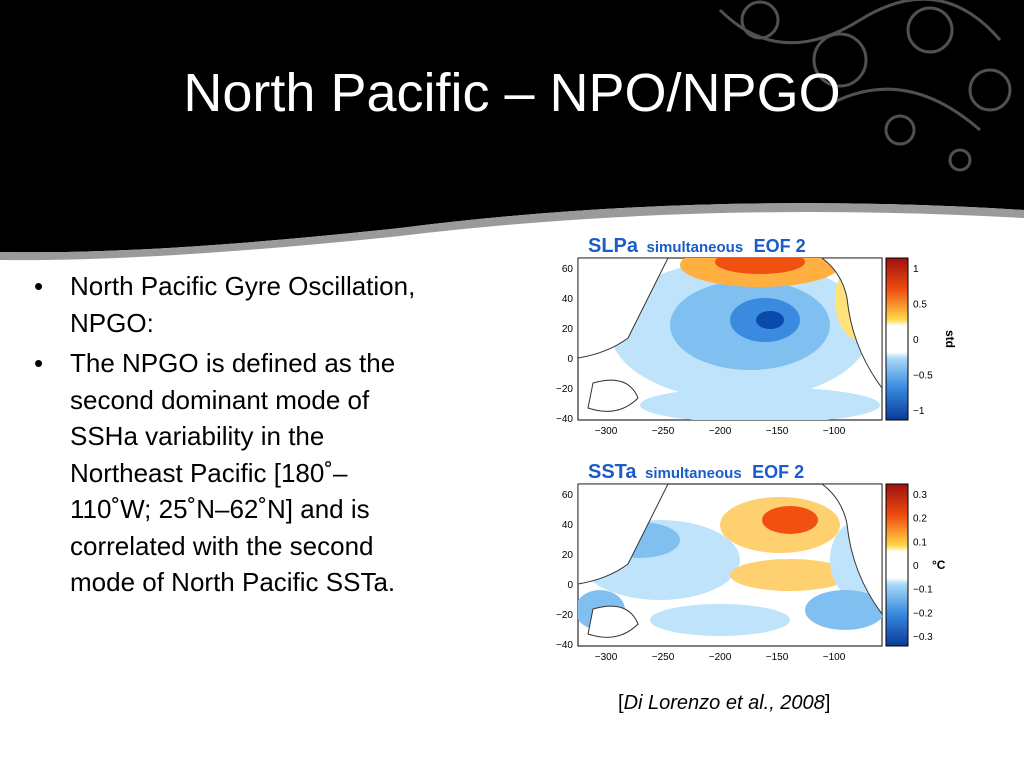 The height and width of the screenshot is (768, 1024). What do you see at coordinates (920, 495) in the screenshot?
I see `colorbar-tick-label: 0.3` at bounding box center [920, 495].